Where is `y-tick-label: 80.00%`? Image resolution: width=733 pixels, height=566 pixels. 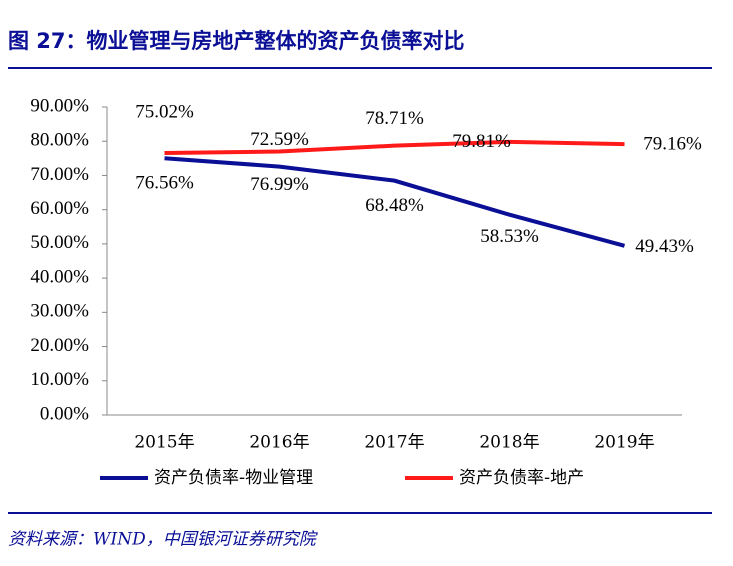 y-tick-label: 80.00% is located at coordinates (59, 140).